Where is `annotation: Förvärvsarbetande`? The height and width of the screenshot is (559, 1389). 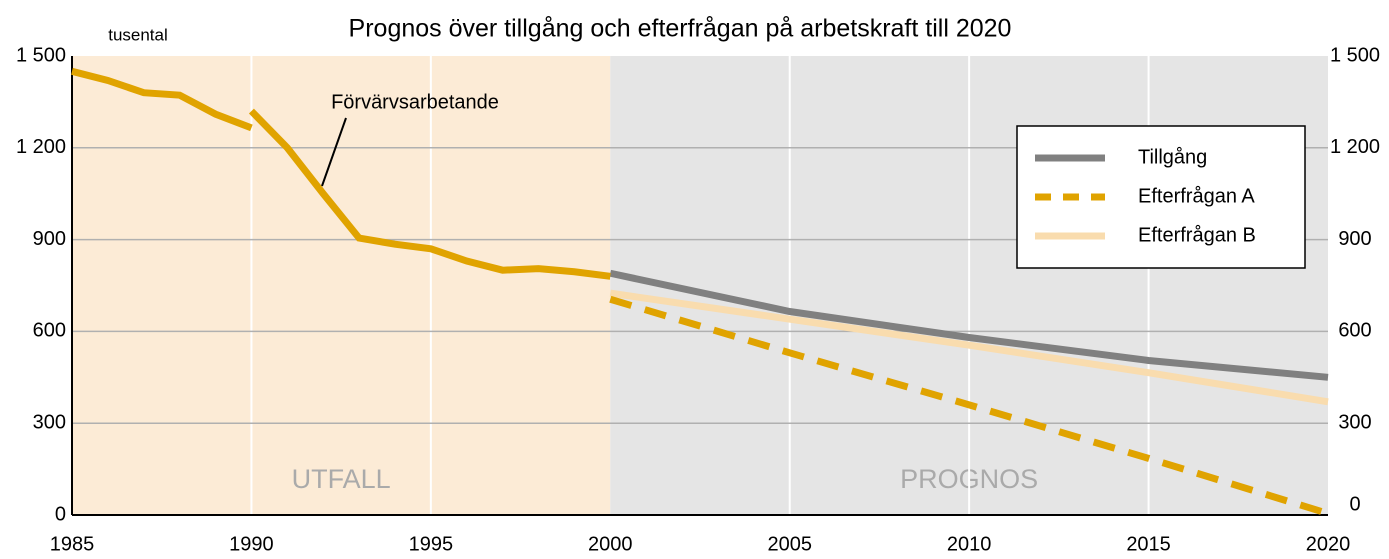
annotation: Förvärvsarbetande is located at coordinates (415, 102).